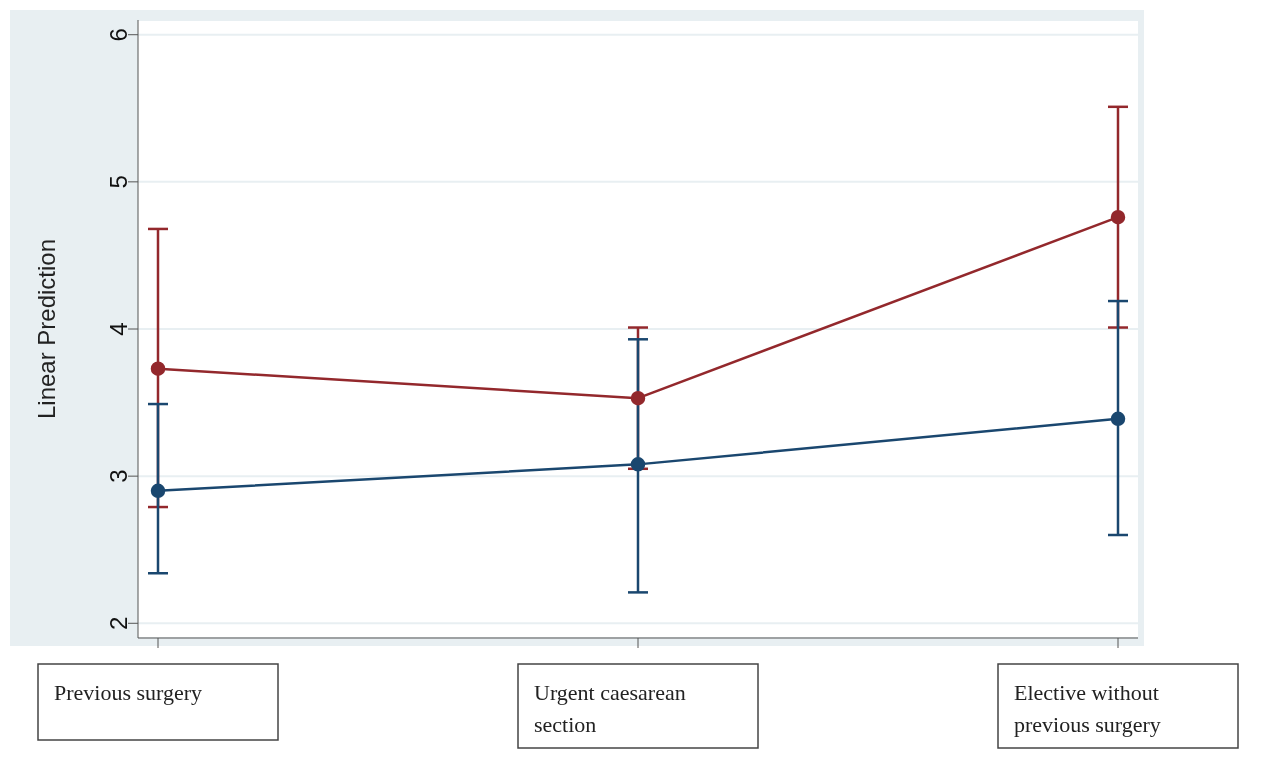 The image size is (1279, 769). Describe the element at coordinates (118, 476) in the screenshot. I see `y-tick-label: 3` at that location.